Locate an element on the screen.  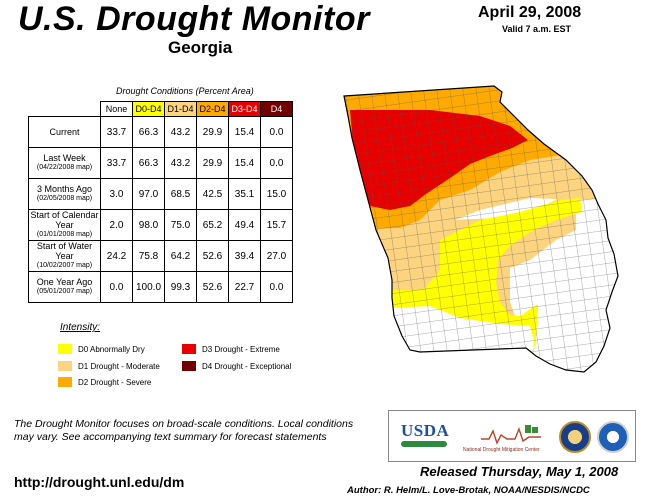
table-cell: 99.3 is located at coordinates (180, 287).